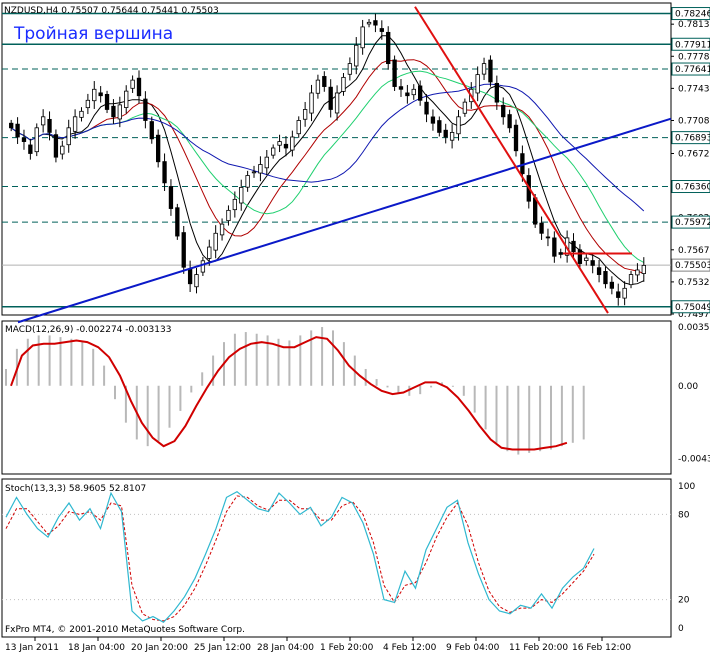 The height and width of the screenshot is (653, 710). What do you see at coordinates (88, 330) in the screenshot?
I see `macd-header: MACD(12,26,9) -0.002274 -0.003133` at bounding box center [88, 330].